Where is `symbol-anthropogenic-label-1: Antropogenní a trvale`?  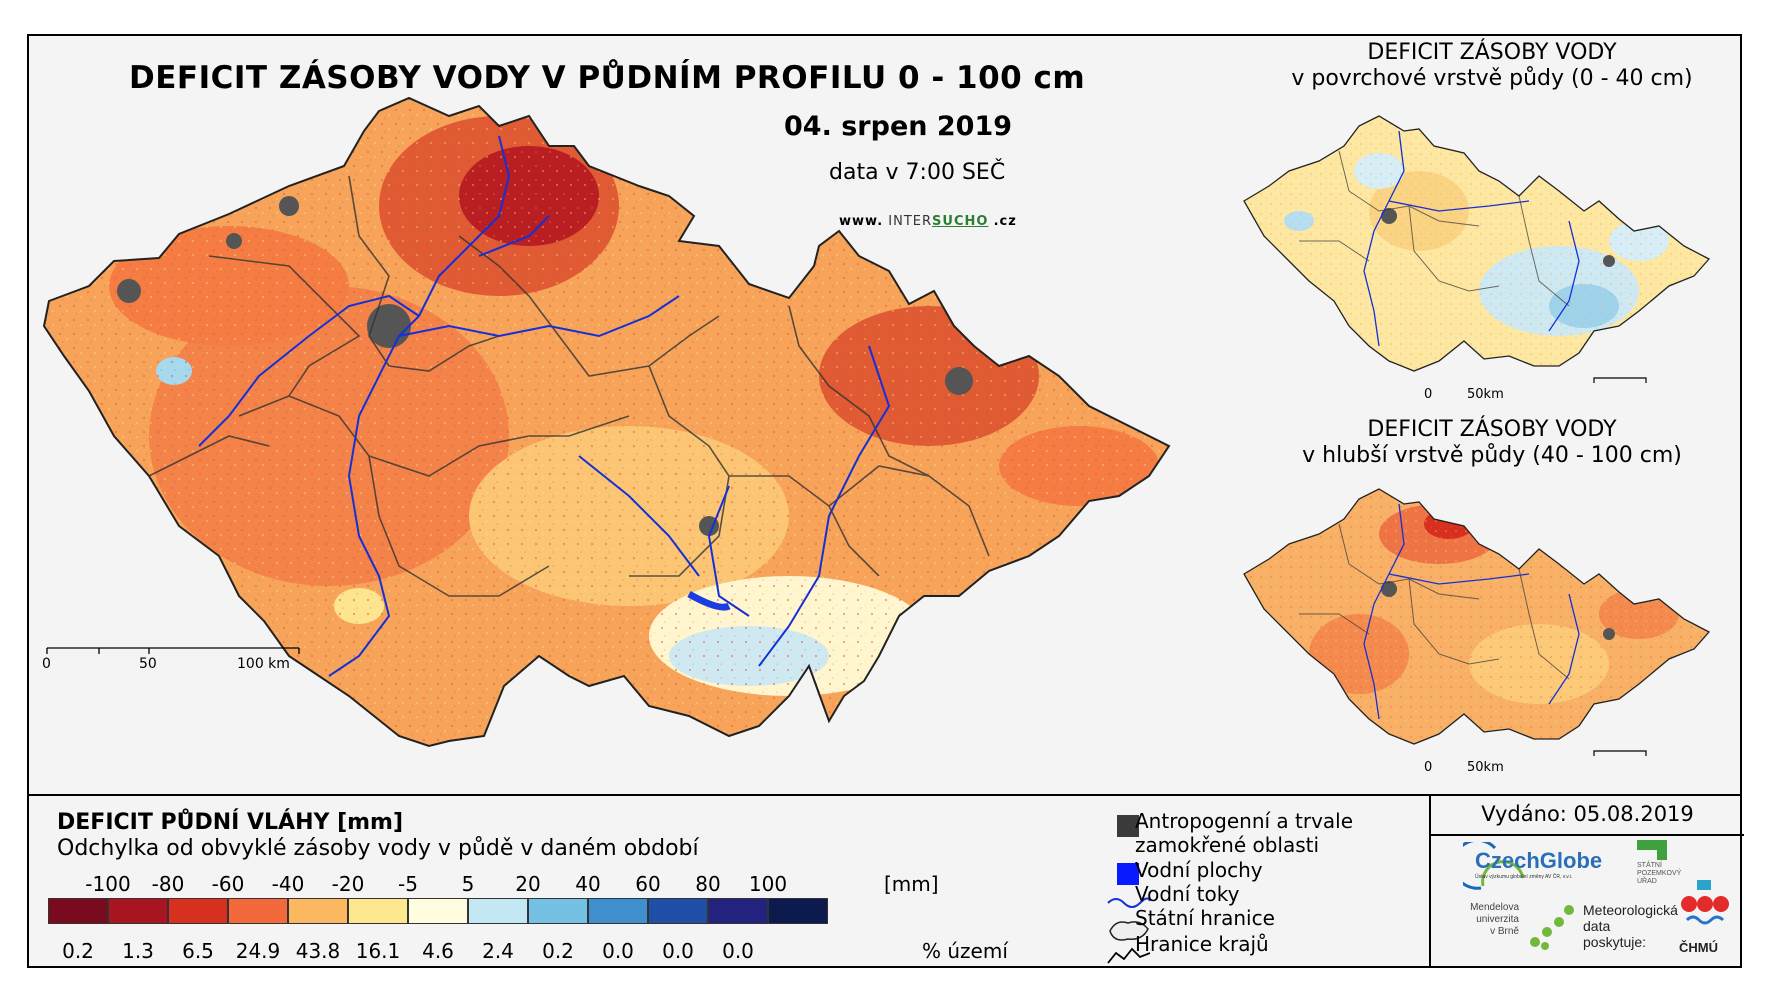 symbol-anthropogenic-label-1: Antropogenní a trvale is located at coordinates (1244, 821).